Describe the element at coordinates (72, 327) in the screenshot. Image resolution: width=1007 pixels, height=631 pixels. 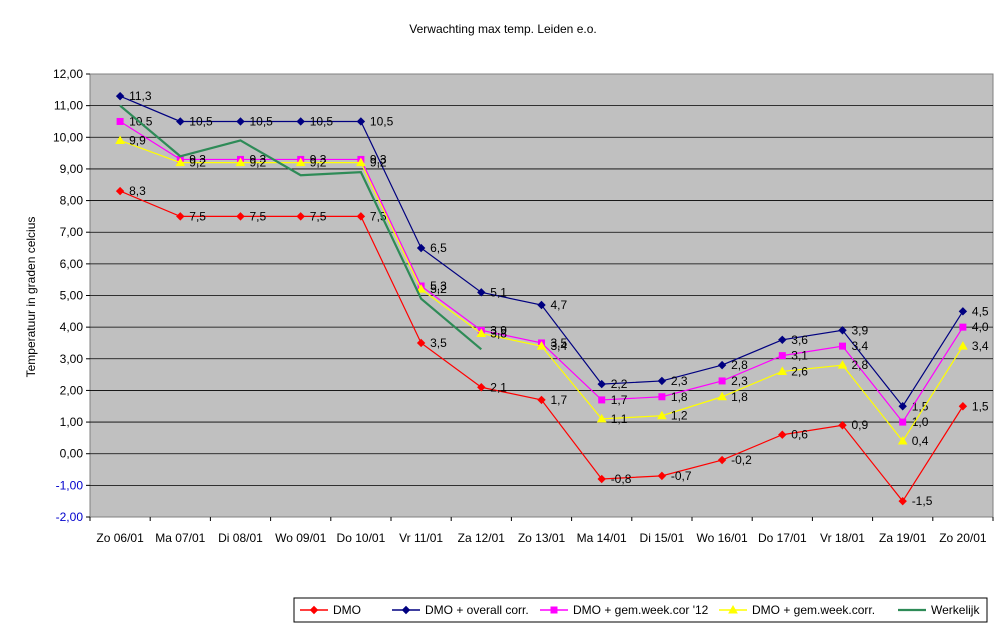
I see `y-tick-label: 4,00` at that location.